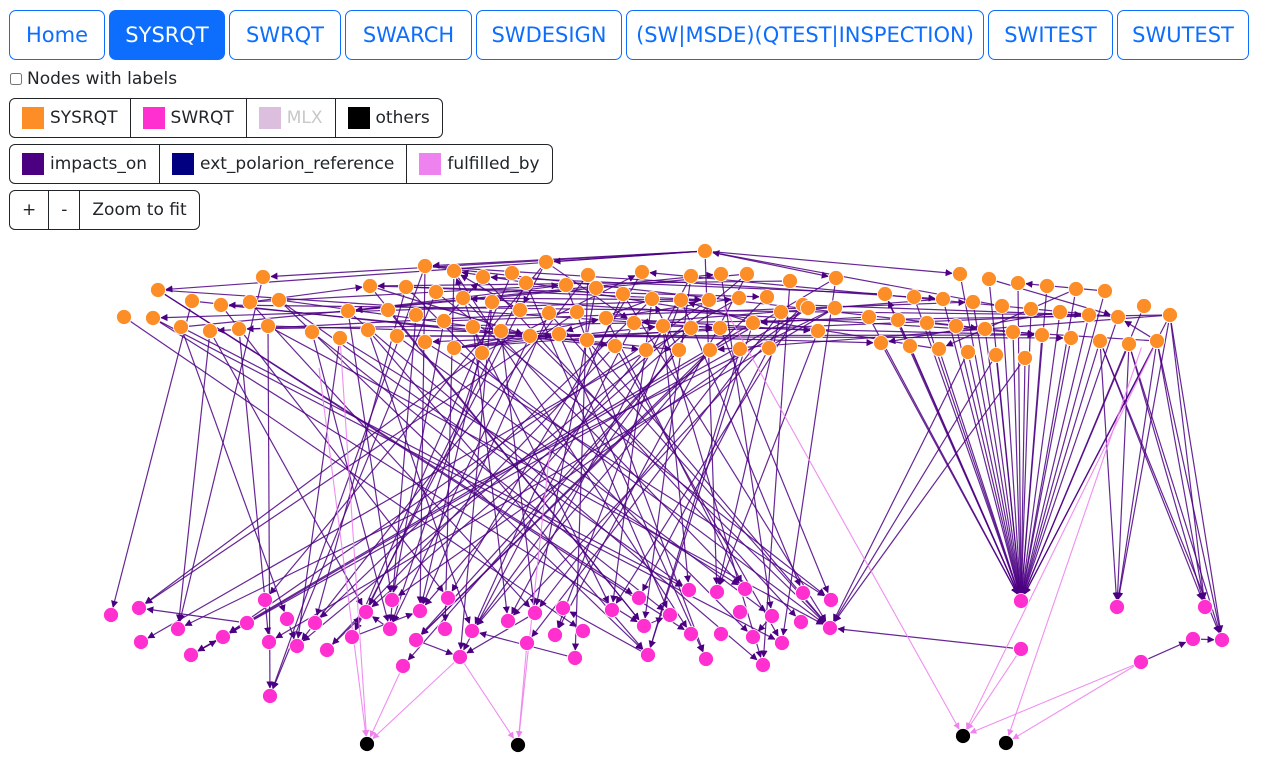  I want to click on tab-swrqt: SWRQT, so click(285, 35).